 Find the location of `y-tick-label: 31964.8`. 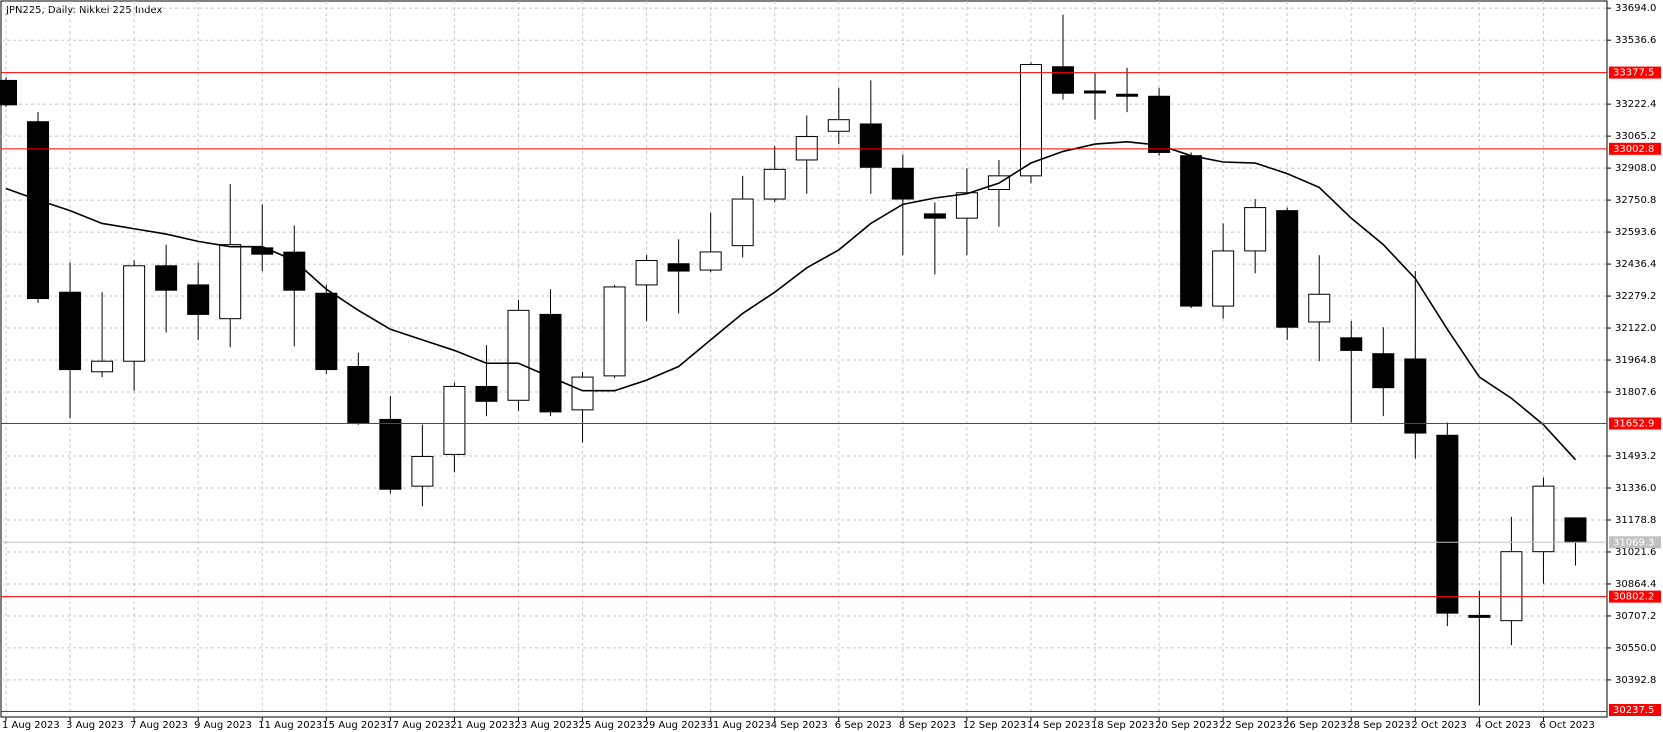

y-tick-label: 31964.8 is located at coordinates (1635, 360).